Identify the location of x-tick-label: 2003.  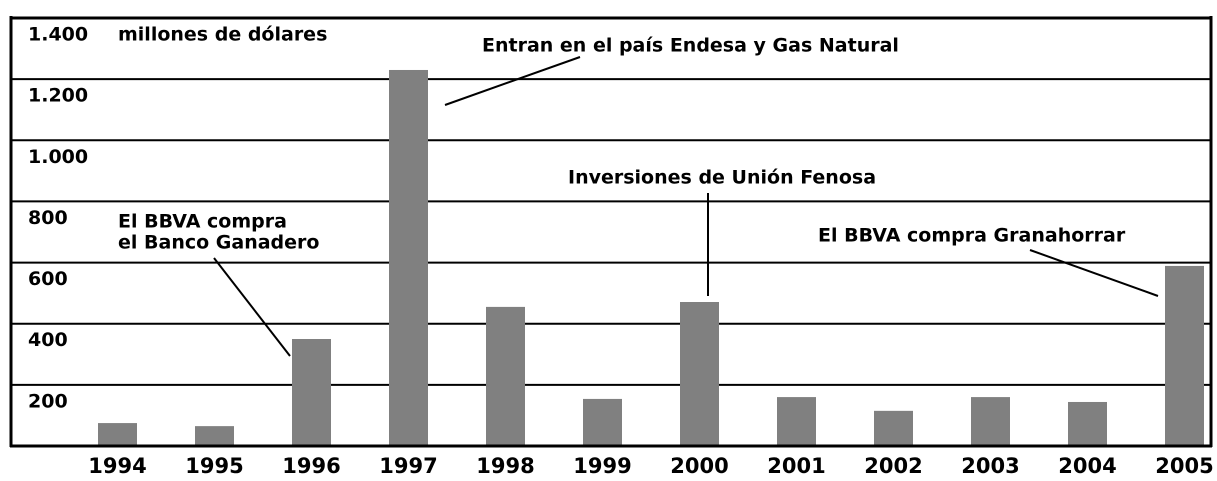
(990, 466).